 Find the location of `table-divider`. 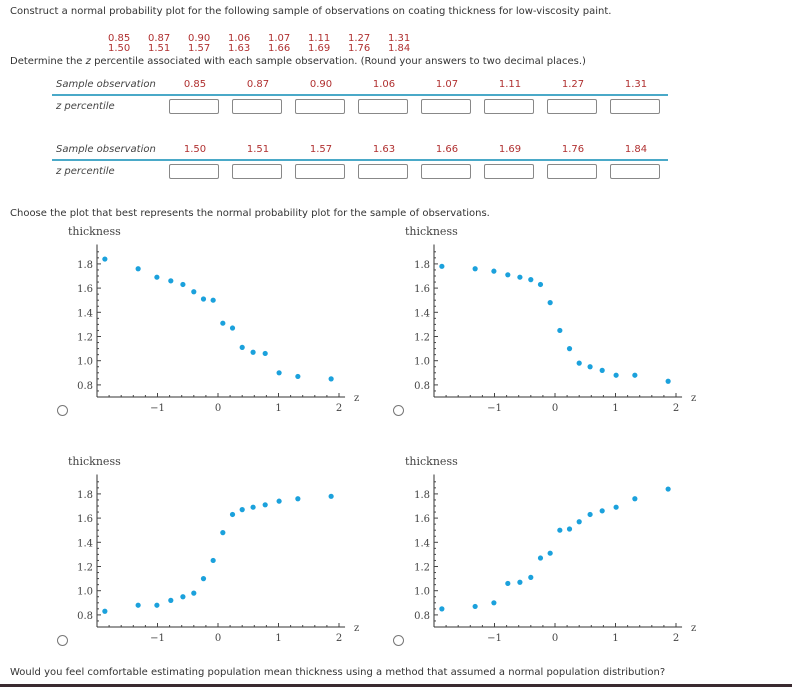

table-divider is located at coordinates (360, 95).